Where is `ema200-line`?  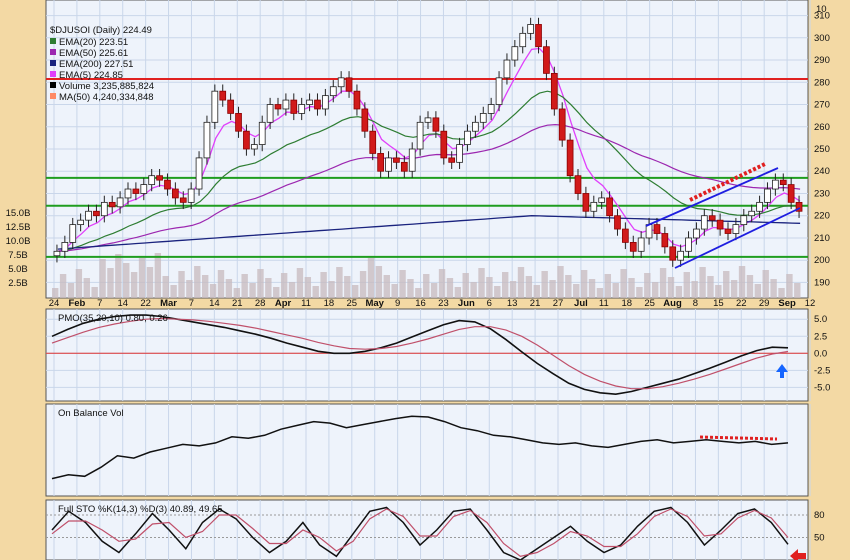 ema200-line is located at coordinates (429, 232).